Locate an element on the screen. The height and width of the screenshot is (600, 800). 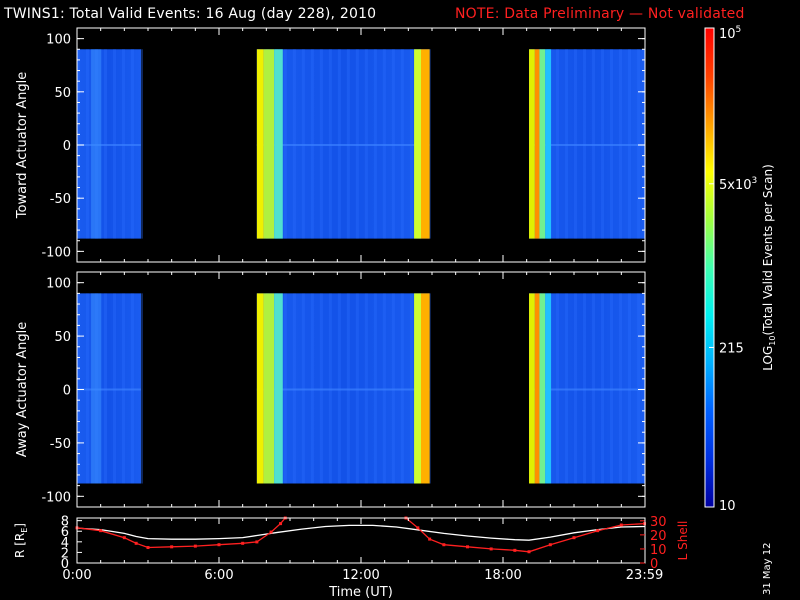
x-axis-label: Time (UT) is located at coordinates (360, 592).